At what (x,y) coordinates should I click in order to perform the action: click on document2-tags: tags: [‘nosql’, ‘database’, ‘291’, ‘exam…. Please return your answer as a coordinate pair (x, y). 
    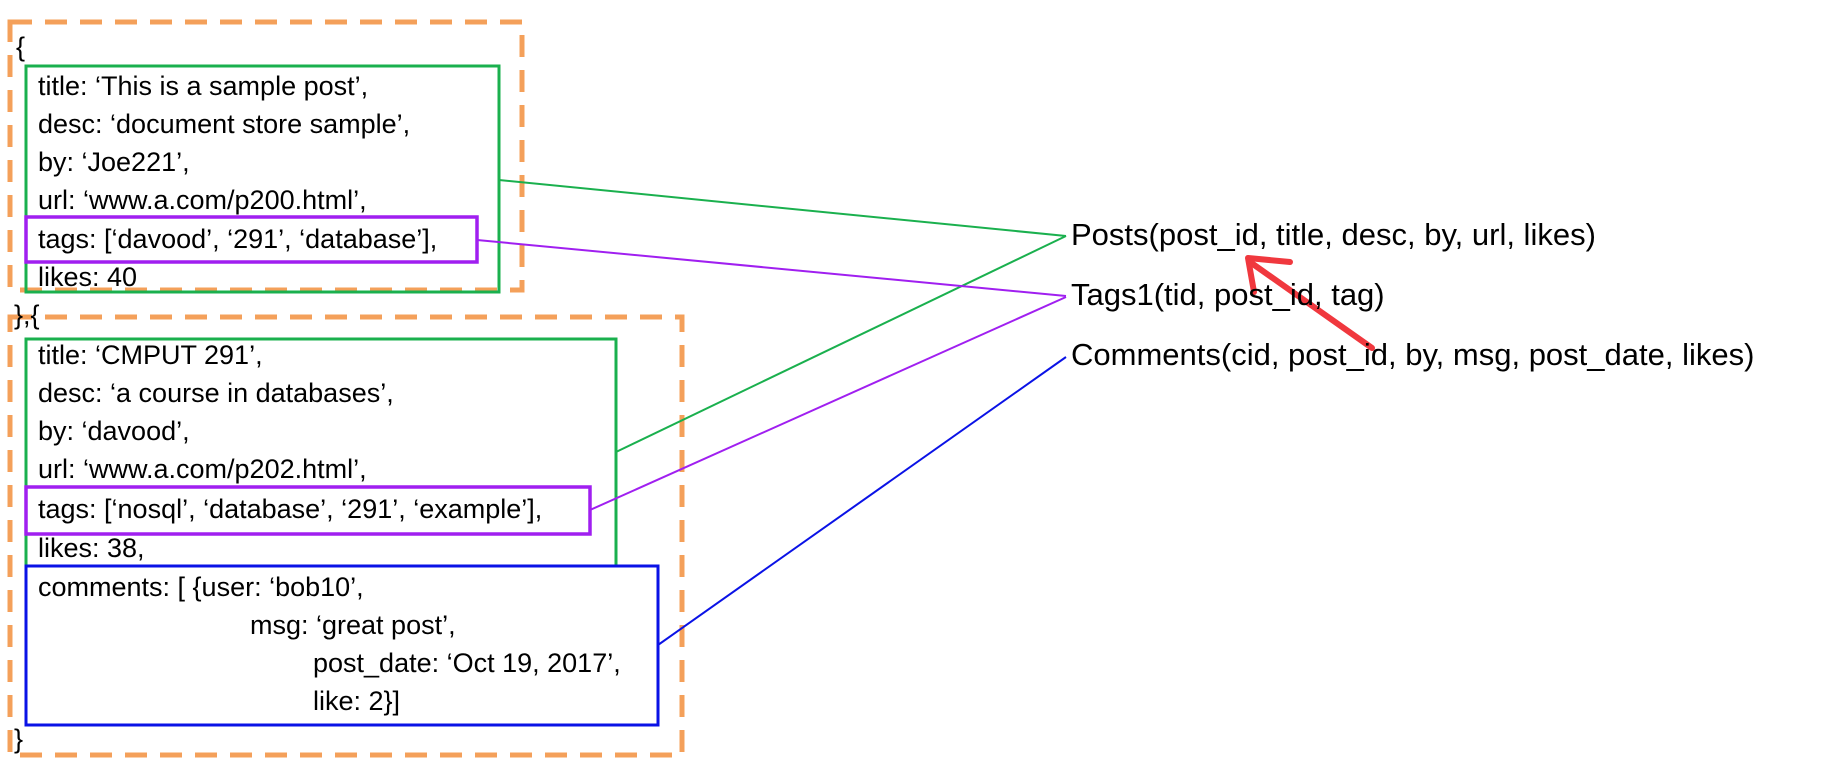
    Looking at the image, I should click on (290, 509).